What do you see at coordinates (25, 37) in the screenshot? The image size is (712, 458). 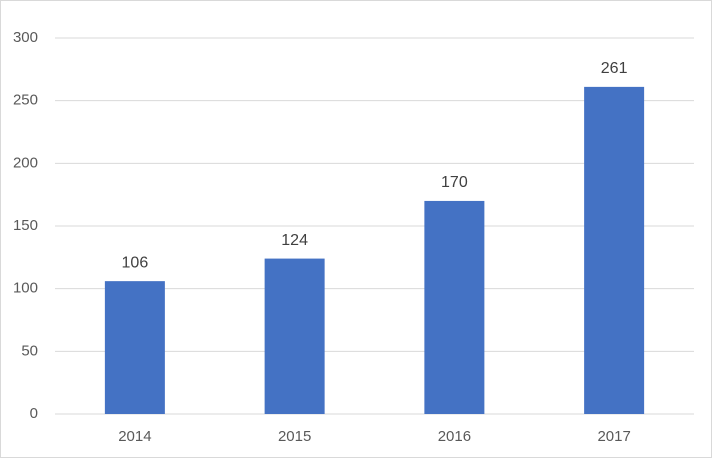 I see `y-tick-label: 300` at bounding box center [25, 37].